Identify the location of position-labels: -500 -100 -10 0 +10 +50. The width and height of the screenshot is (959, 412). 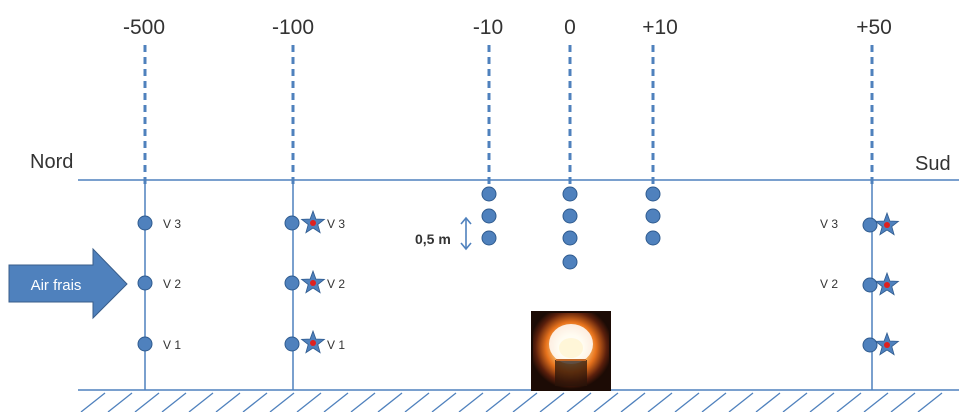
(507, 27).